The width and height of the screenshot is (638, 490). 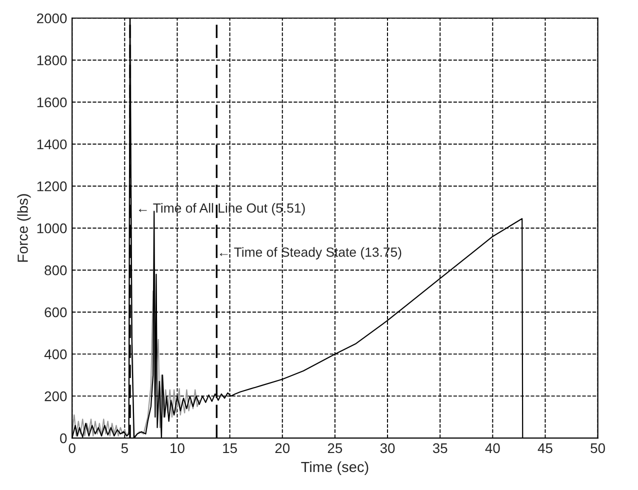 I want to click on x-tick-label: 15, so click(x=230, y=448).